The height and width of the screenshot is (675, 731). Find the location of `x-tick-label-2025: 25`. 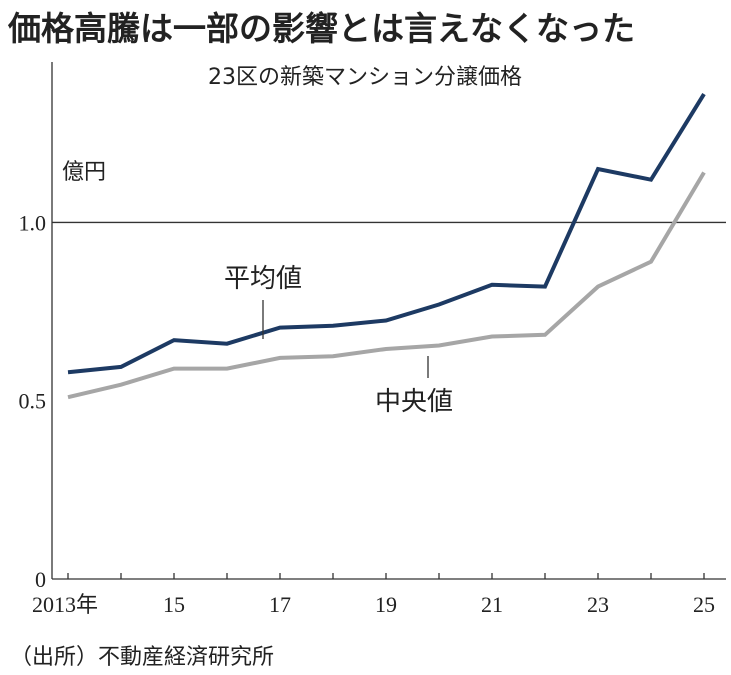

x-tick-label-2025: 25 is located at coordinates (704, 604).